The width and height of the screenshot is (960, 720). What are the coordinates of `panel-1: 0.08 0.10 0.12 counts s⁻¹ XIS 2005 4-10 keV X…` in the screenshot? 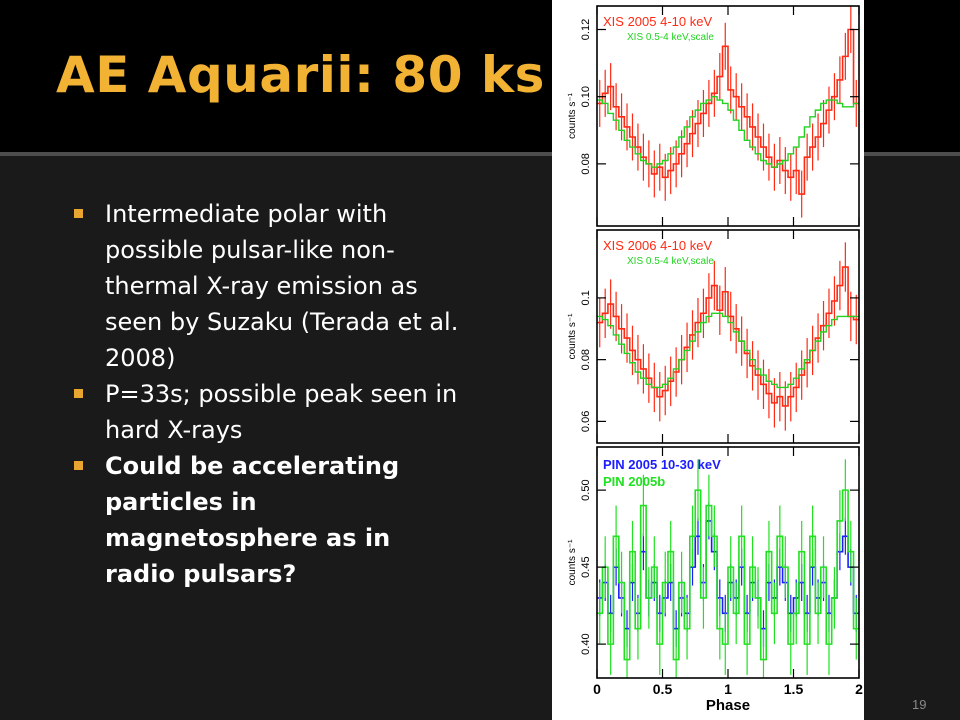 It's located at (713, 116).